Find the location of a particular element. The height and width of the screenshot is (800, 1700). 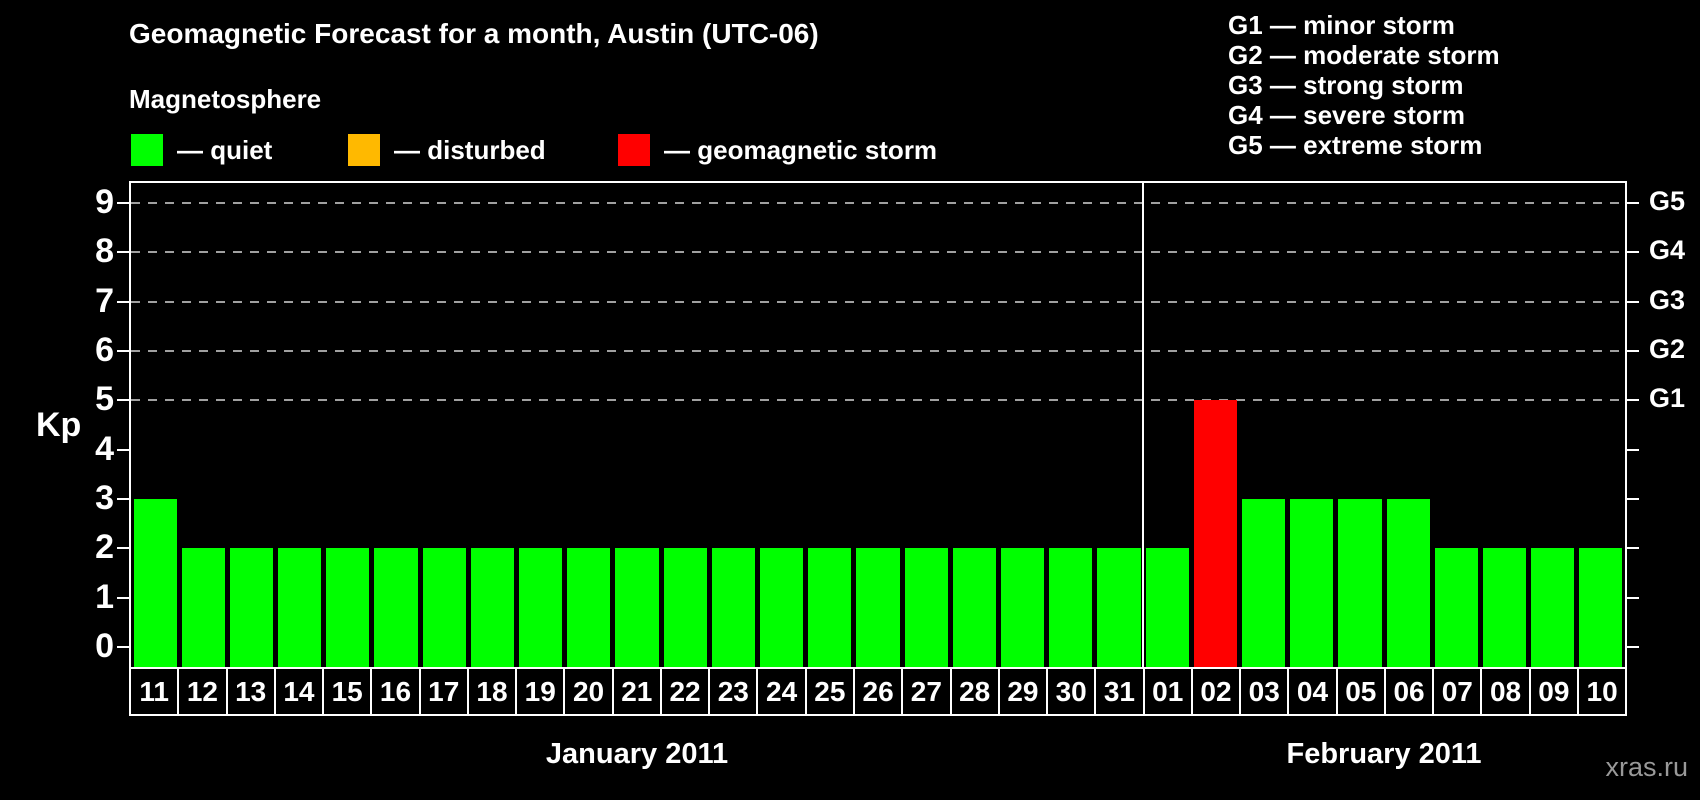

day-cell-22: 22 is located at coordinates (686, 691).